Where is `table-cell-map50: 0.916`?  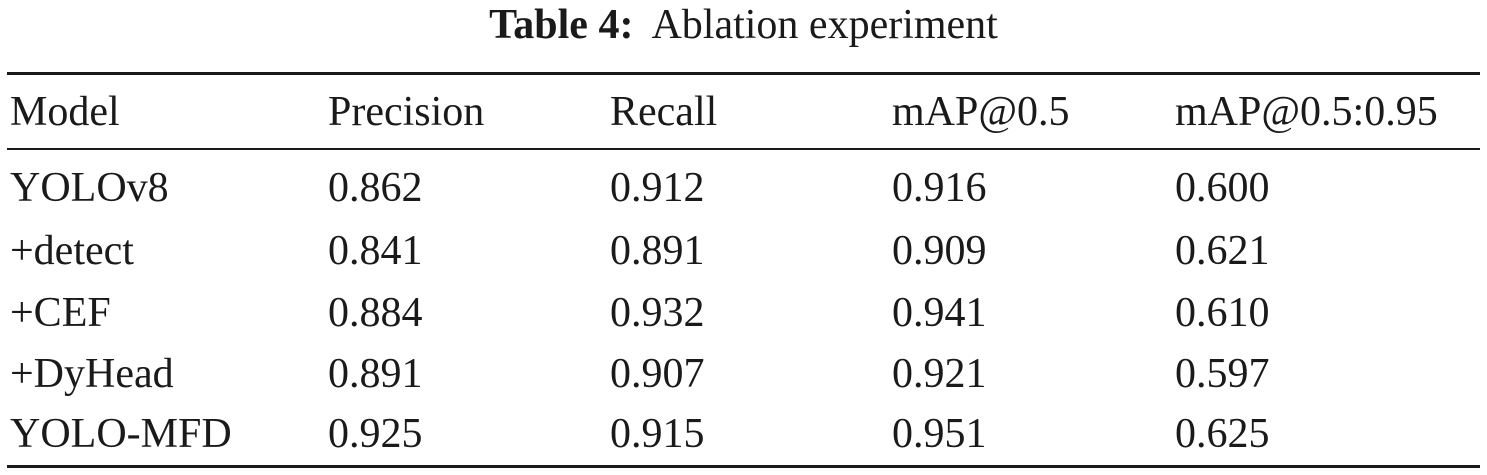
table-cell-map50: 0.916 is located at coordinates (939, 188).